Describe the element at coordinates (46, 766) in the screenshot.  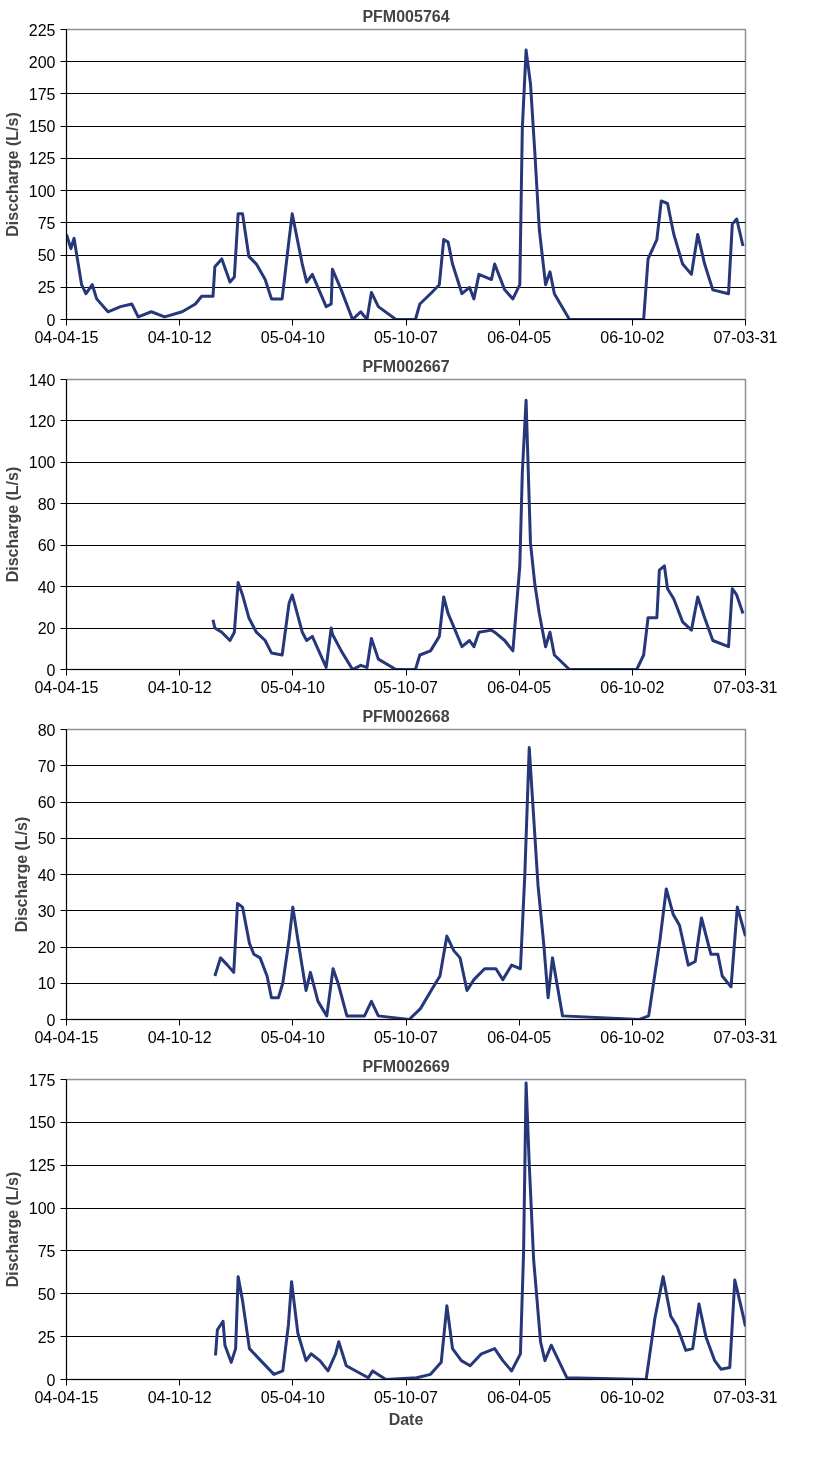
I see `y-tick-label: 70` at that location.